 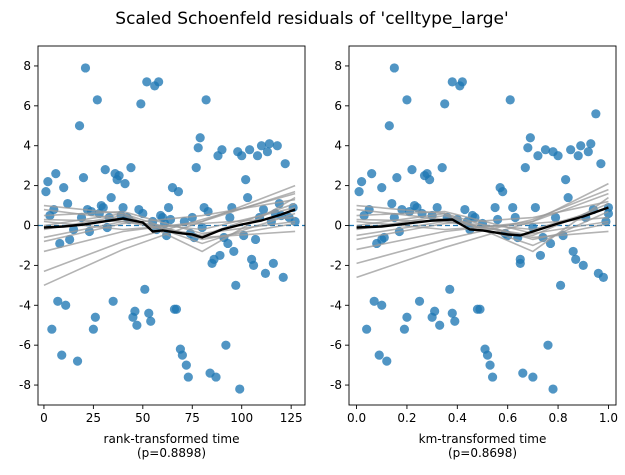 What do you see at coordinates (172, 439) in the screenshot?
I see `x-axis-label: rank-transformed time` at bounding box center [172, 439].